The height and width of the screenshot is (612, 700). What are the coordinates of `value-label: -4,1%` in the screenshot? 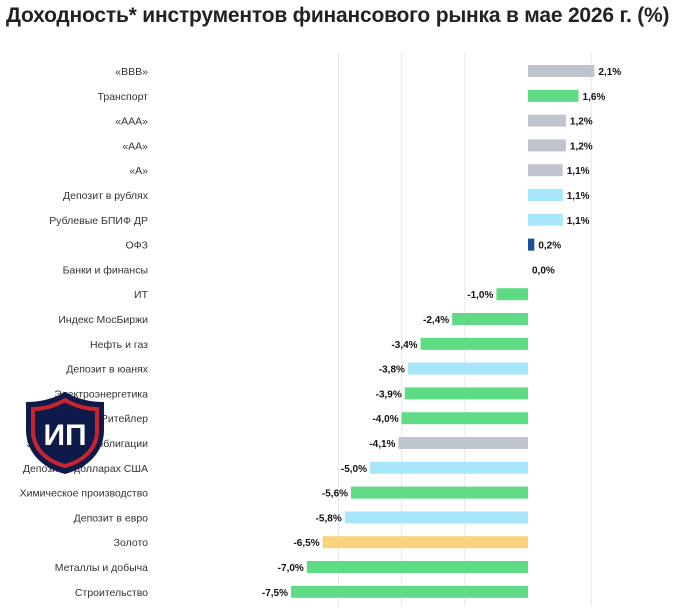 It's located at (382, 444).